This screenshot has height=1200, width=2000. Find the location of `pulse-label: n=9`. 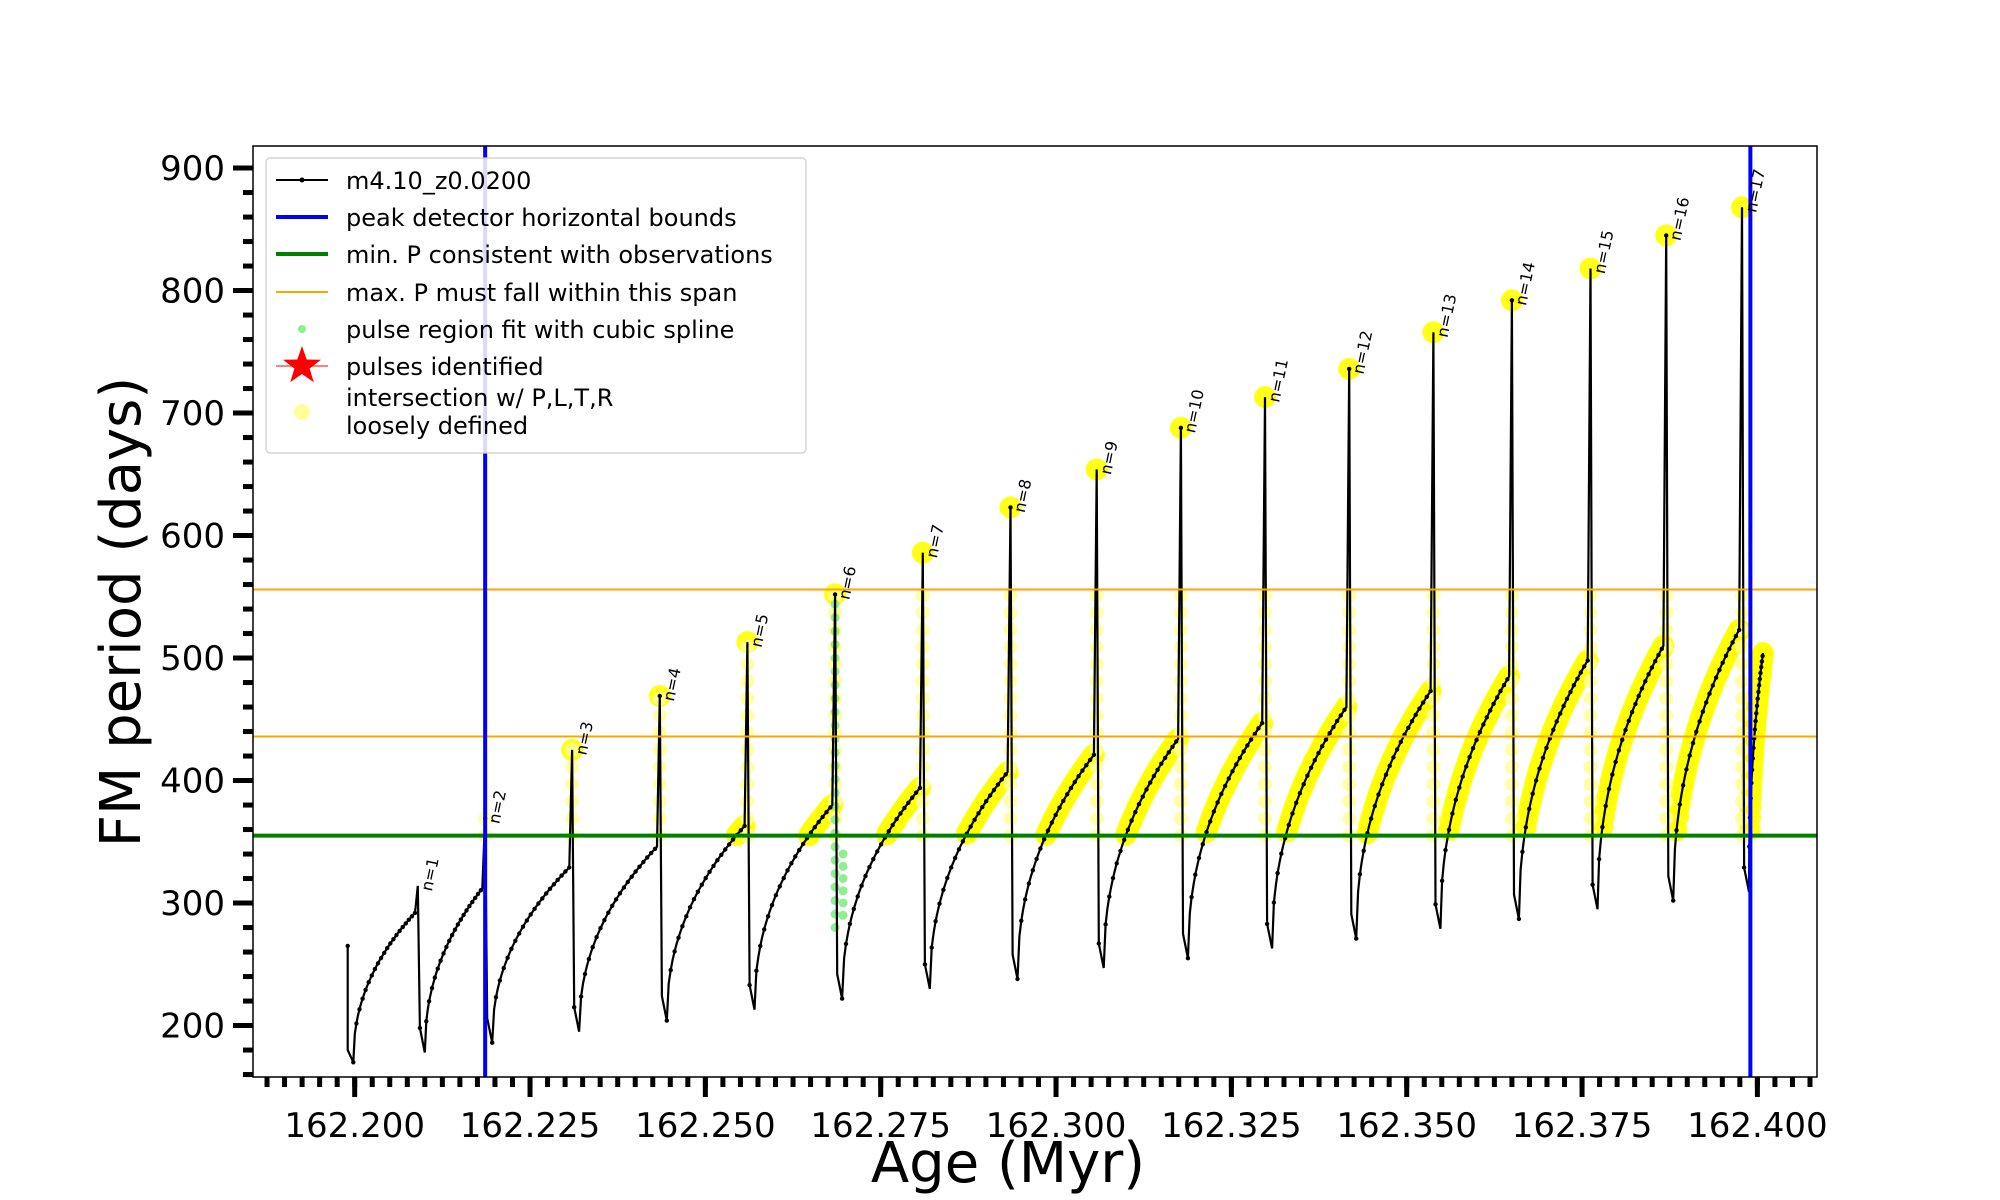

pulse-label: n=9 is located at coordinates (1109, 457).